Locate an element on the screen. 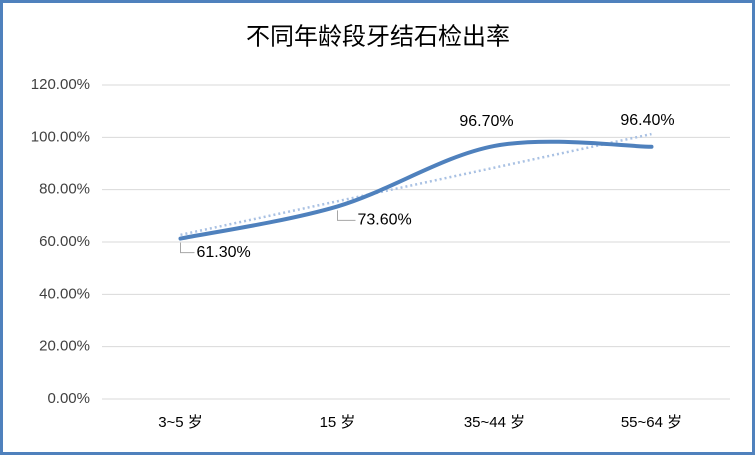 Image resolution: width=755 pixels, height=455 pixels. chart-title: 不同年龄段牙结石检出率 is located at coordinates (378, 36).